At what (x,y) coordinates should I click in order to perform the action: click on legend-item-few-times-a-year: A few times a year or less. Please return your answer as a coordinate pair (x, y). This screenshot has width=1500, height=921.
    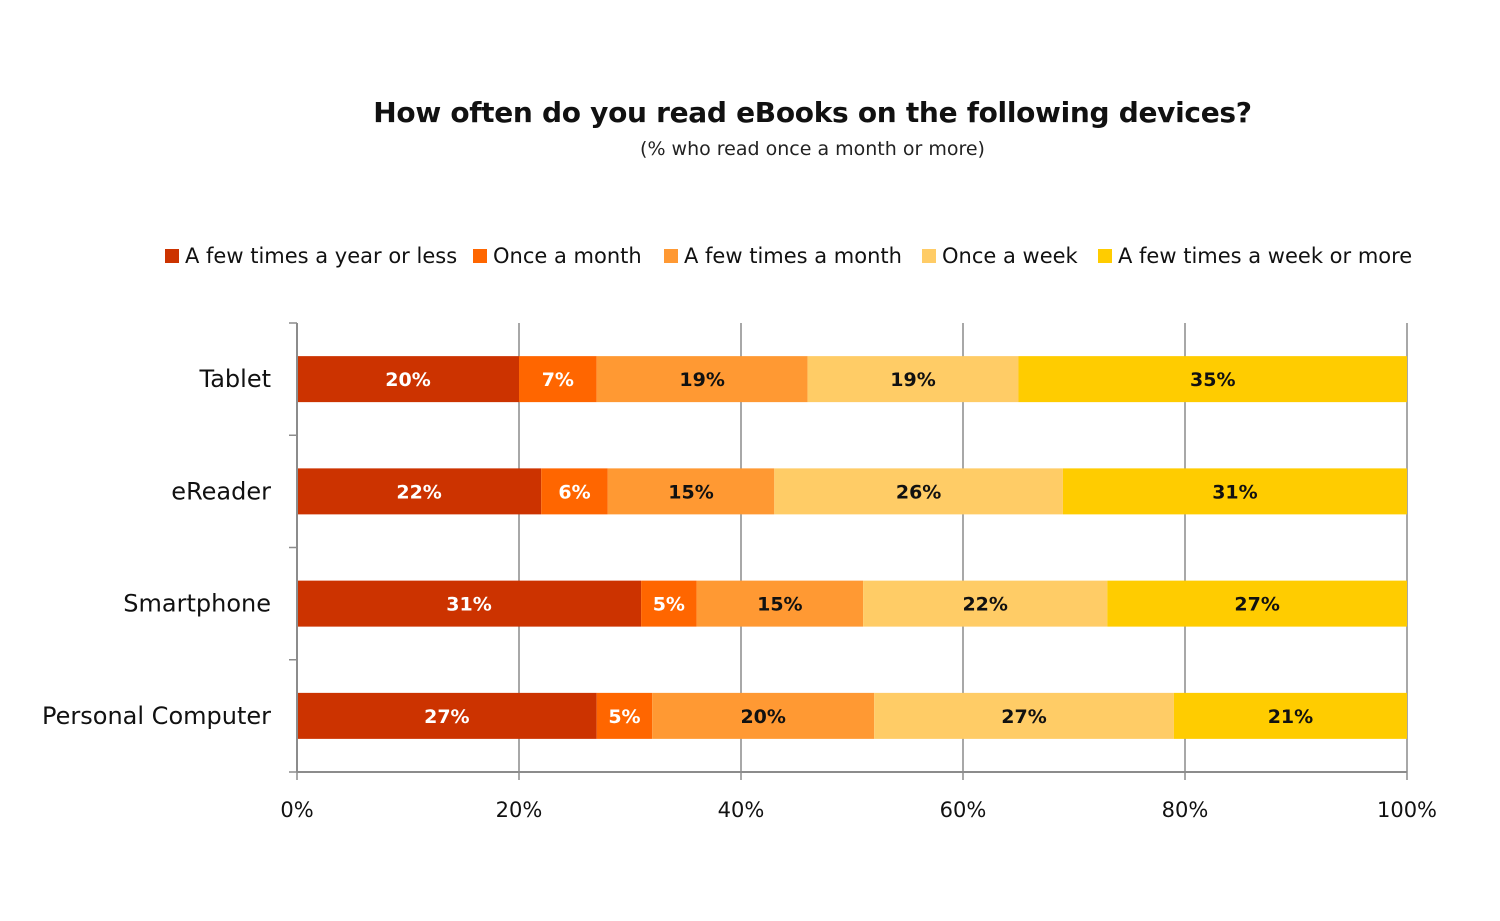
    Looking at the image, I should click on (311, 256).